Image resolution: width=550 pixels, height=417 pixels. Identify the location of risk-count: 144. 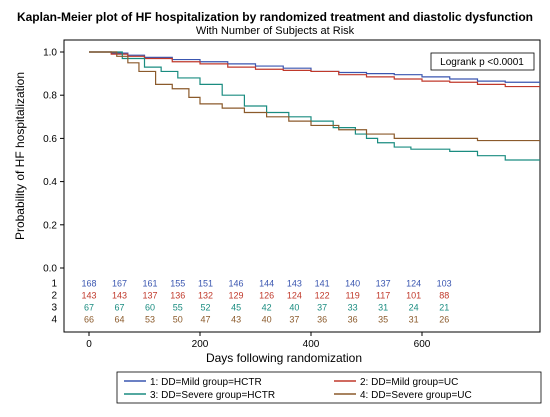
(266, 284).